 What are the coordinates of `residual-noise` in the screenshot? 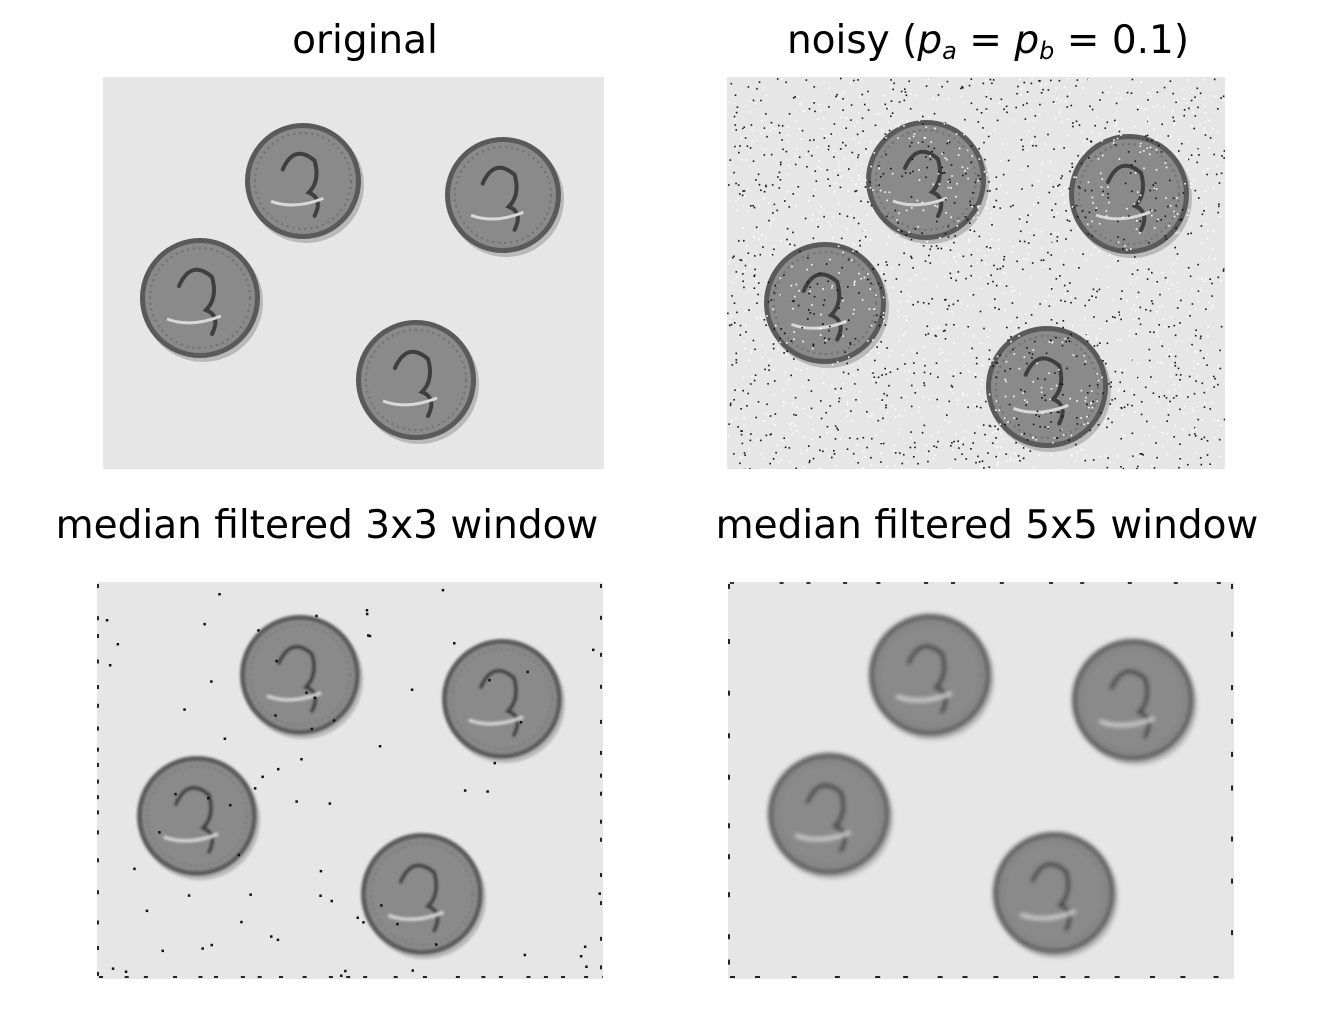 It's located at (350, 781).